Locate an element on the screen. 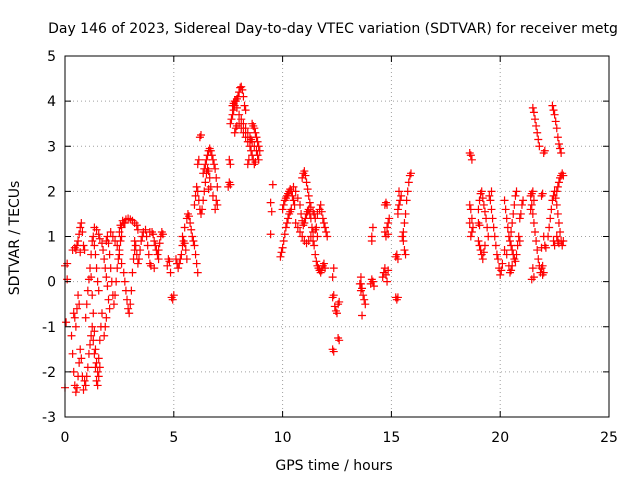  y-tick-label: 3 is located at coordinates (51, 147).